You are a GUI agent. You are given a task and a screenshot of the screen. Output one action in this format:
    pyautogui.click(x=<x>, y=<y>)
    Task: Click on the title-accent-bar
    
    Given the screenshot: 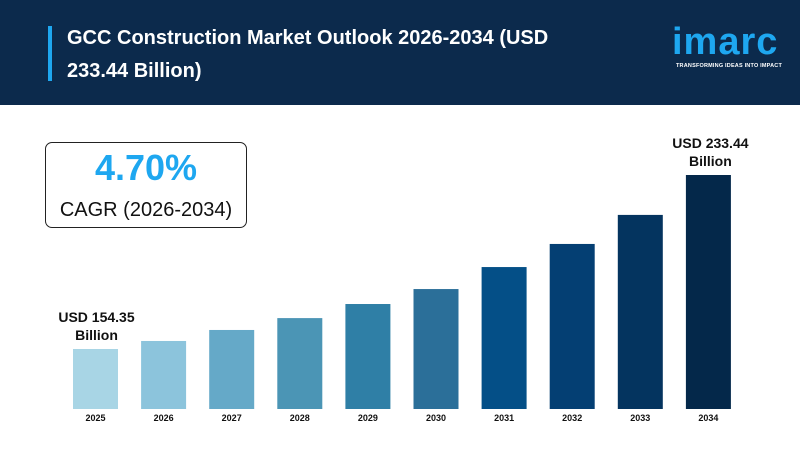 What is the action you would take?
    pyautogui.click(x=50, y=53)
    